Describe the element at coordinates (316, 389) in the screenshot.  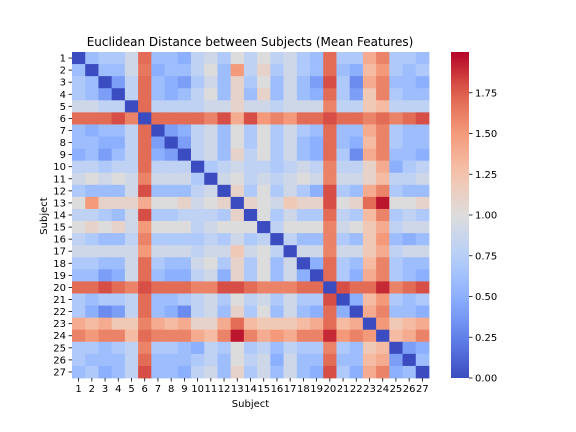
I see `x-tick-label: 19` at that location.